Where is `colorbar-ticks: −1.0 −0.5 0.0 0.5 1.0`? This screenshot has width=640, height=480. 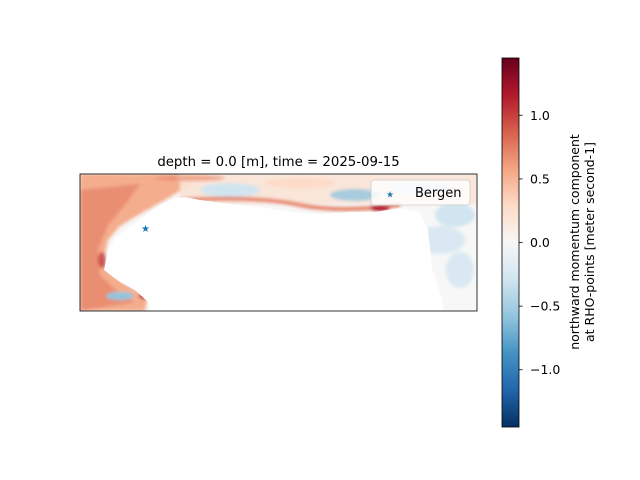 colorbar-ticks: −1.0 −0.5 0.0 0.5 1.0 is located at coordinates (539, 242).